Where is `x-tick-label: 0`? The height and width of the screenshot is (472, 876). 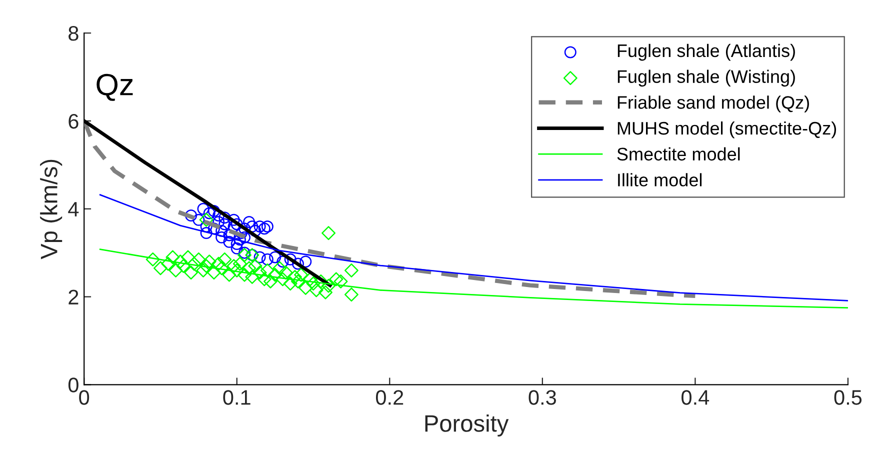
x-tick-label: 0 is located at coordinates (84, 397).